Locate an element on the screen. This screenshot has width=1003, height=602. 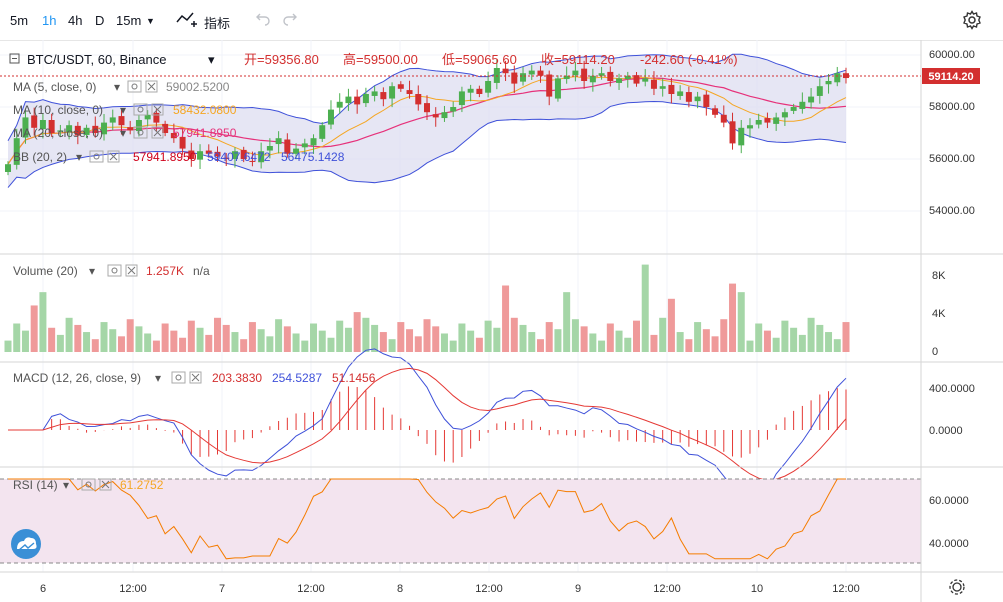
cloud-logo-button is located at coordinates (26, 544).